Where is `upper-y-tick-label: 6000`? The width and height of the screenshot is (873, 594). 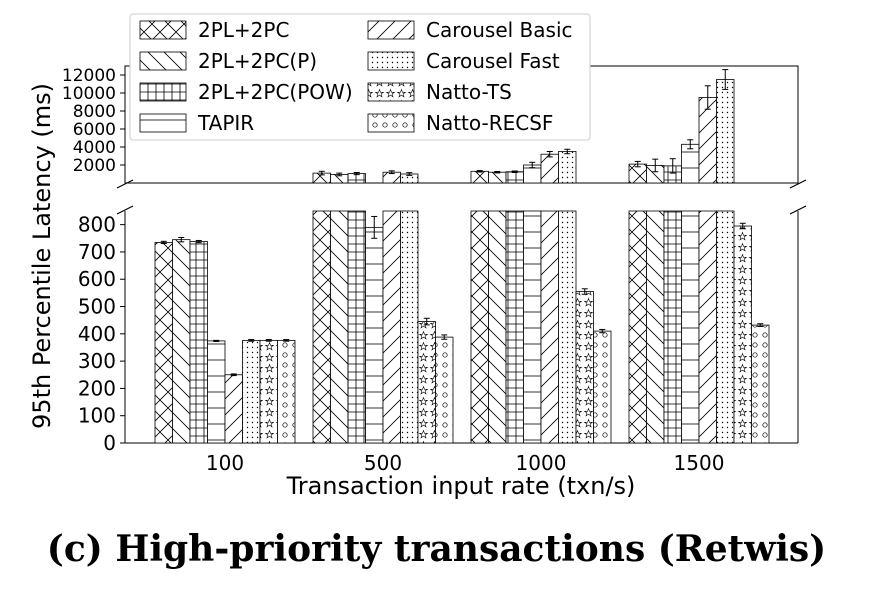
upper-y-tick-label: 6000 is located at coordinates (94, 130).